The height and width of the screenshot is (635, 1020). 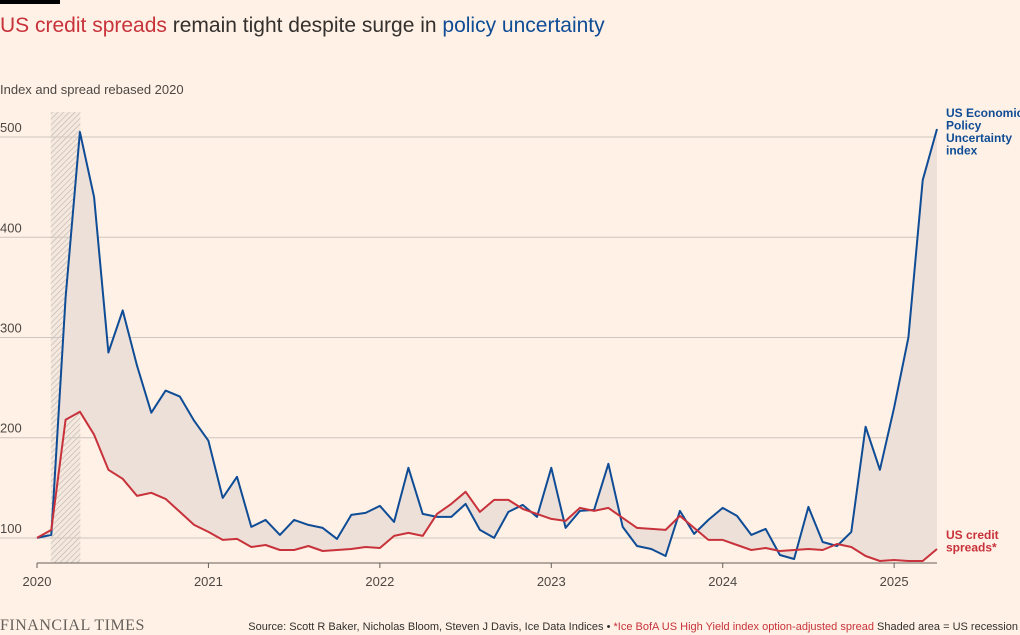 What do you see at coordinates (11, 127) in the screenshot?
I see `y-tick-label: 500` at bounding box center [11, 127].